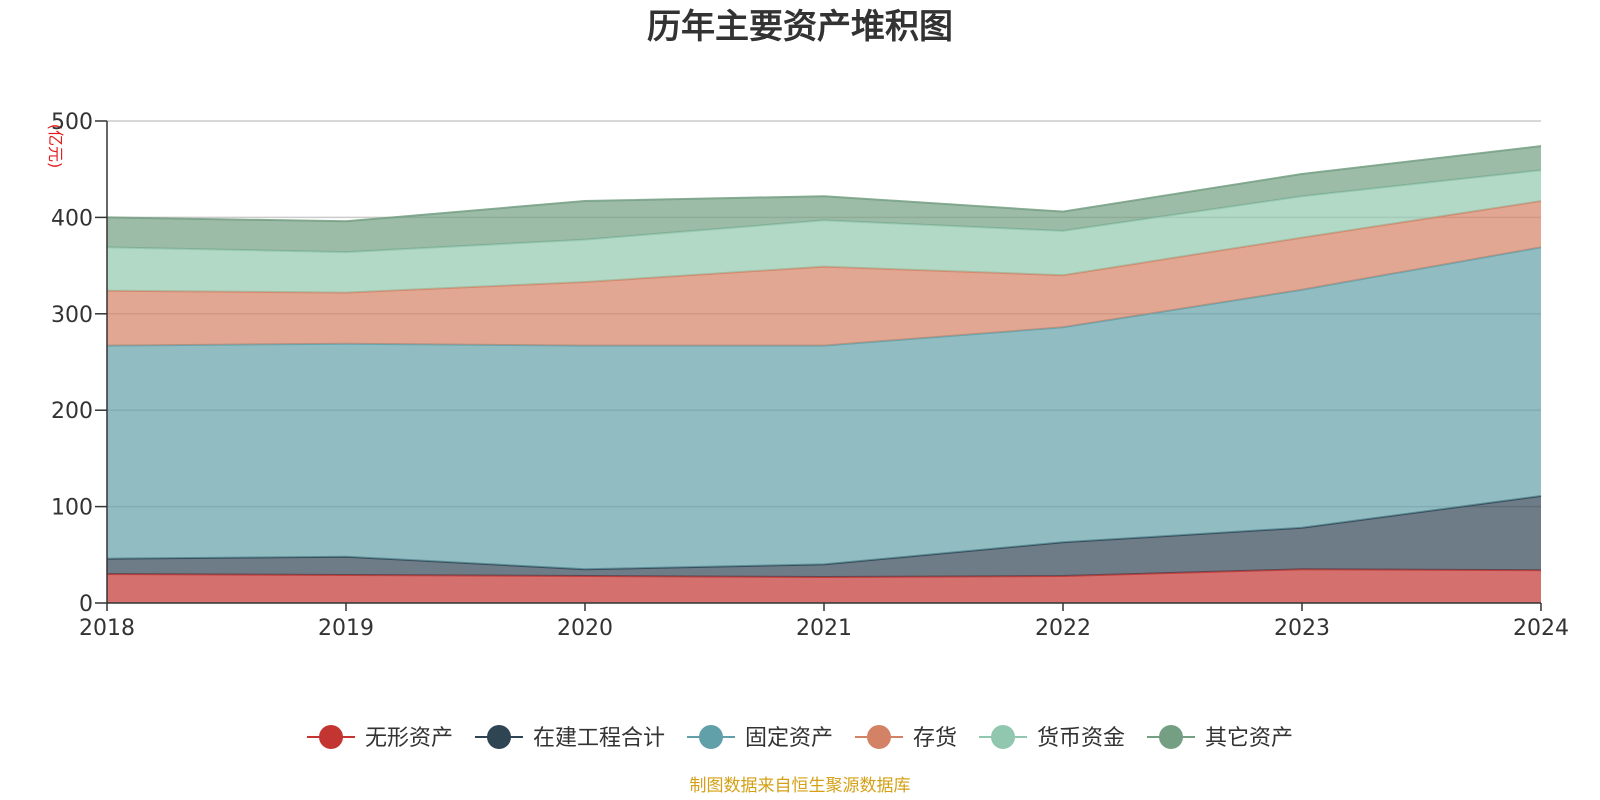 The image size is (1600, 800). I want to click on legend-item-1: 在建工程合计, so click(570, 738).